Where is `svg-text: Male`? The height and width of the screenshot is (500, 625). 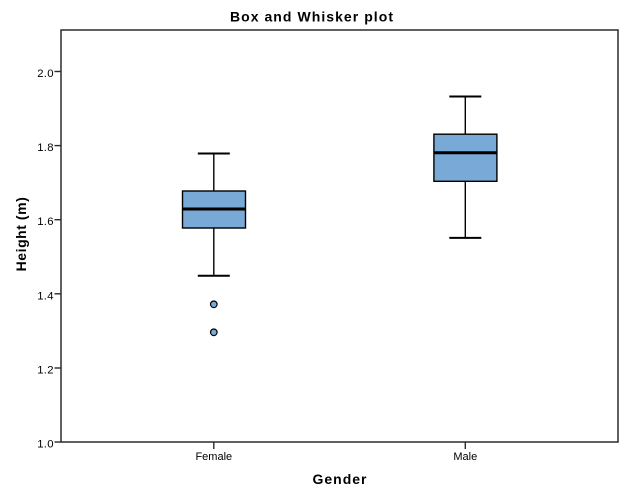 svg-text: Male is located at coordinates (465, 457).